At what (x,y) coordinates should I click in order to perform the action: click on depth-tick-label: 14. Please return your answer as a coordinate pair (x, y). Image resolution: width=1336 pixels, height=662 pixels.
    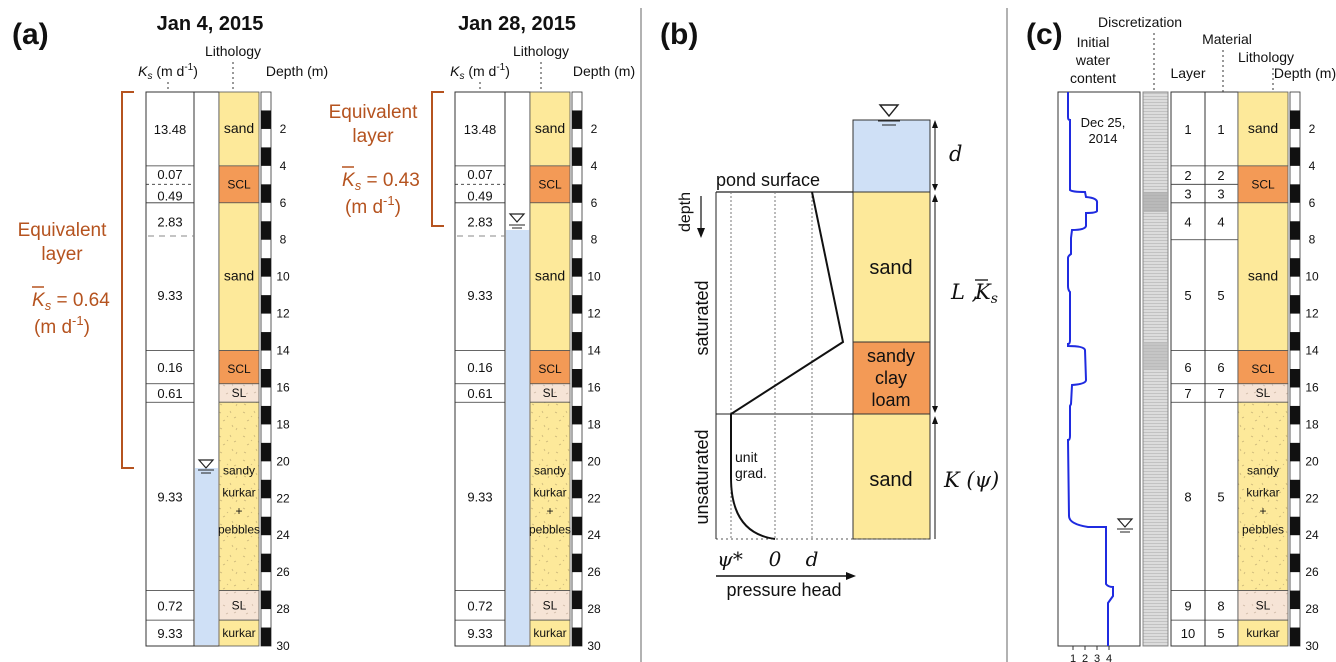
    Looking at the image, I should click on (594, 351).